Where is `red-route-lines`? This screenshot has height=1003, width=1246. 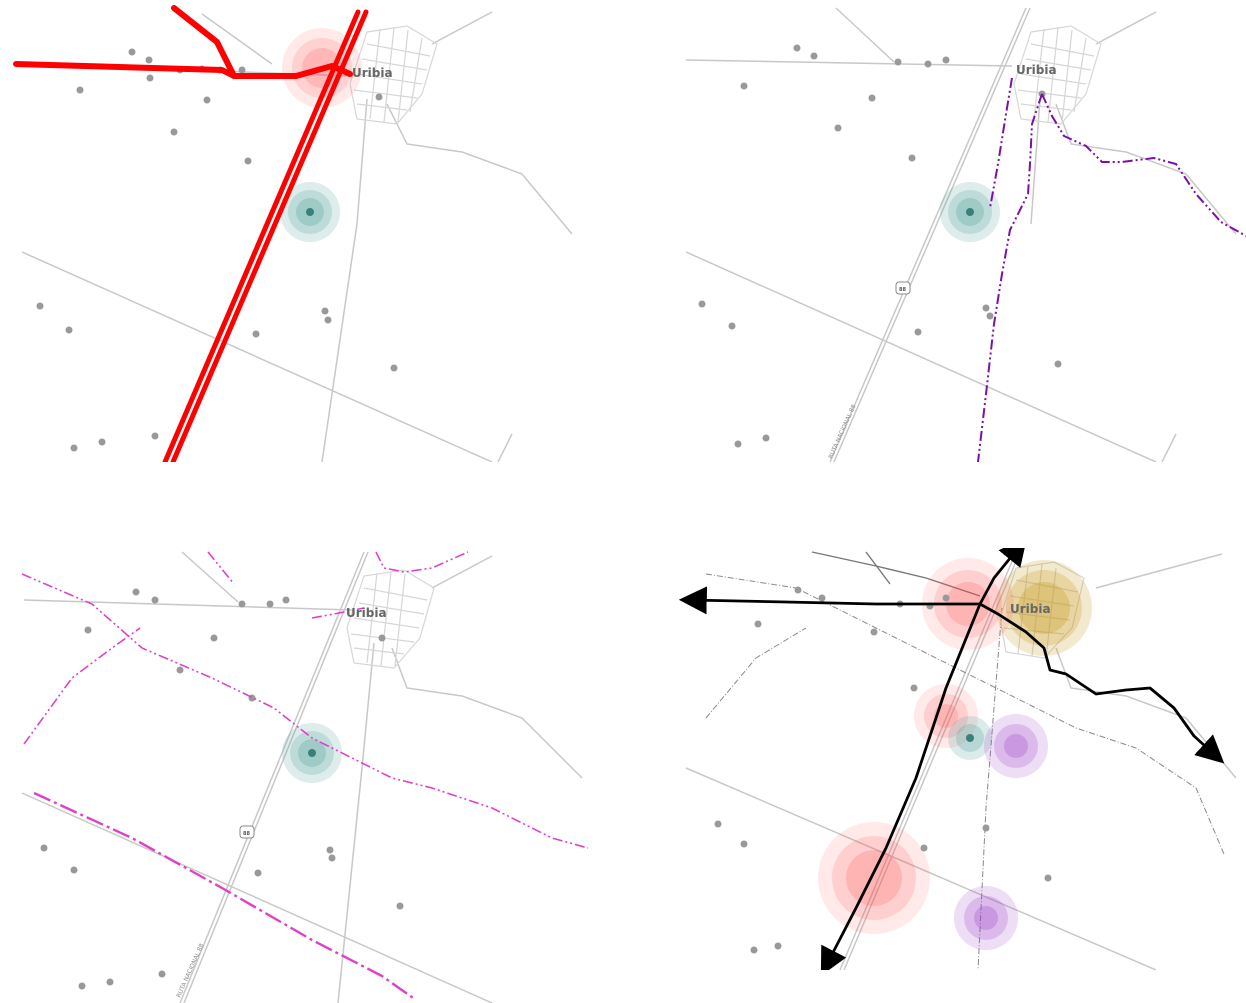
red-route-lines is located at coordinates (191, 233).